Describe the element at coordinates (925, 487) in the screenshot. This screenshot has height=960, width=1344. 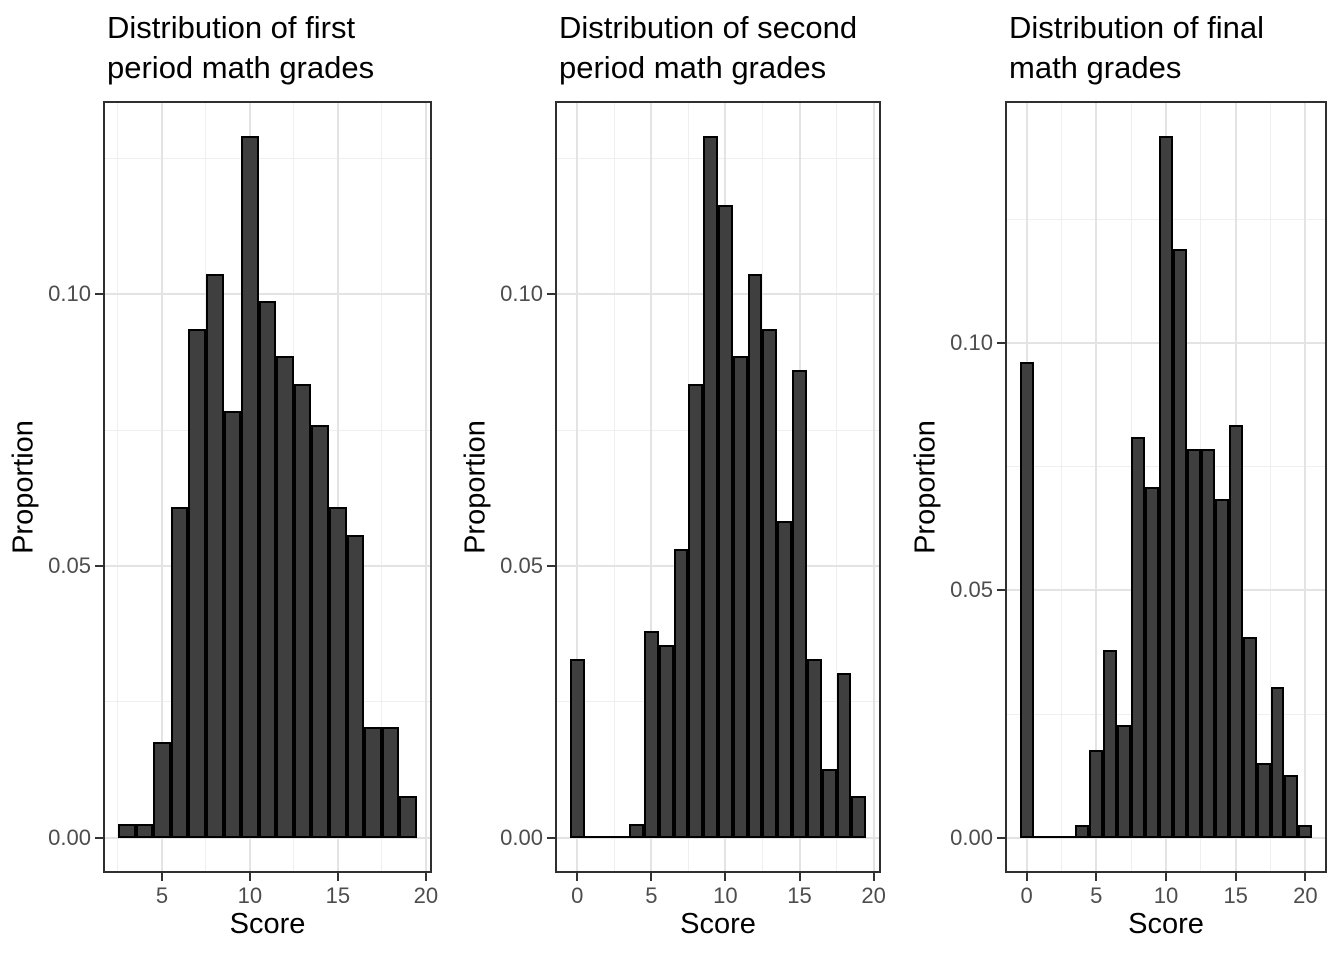
I see `y-axis-label: Proportion` at that location.